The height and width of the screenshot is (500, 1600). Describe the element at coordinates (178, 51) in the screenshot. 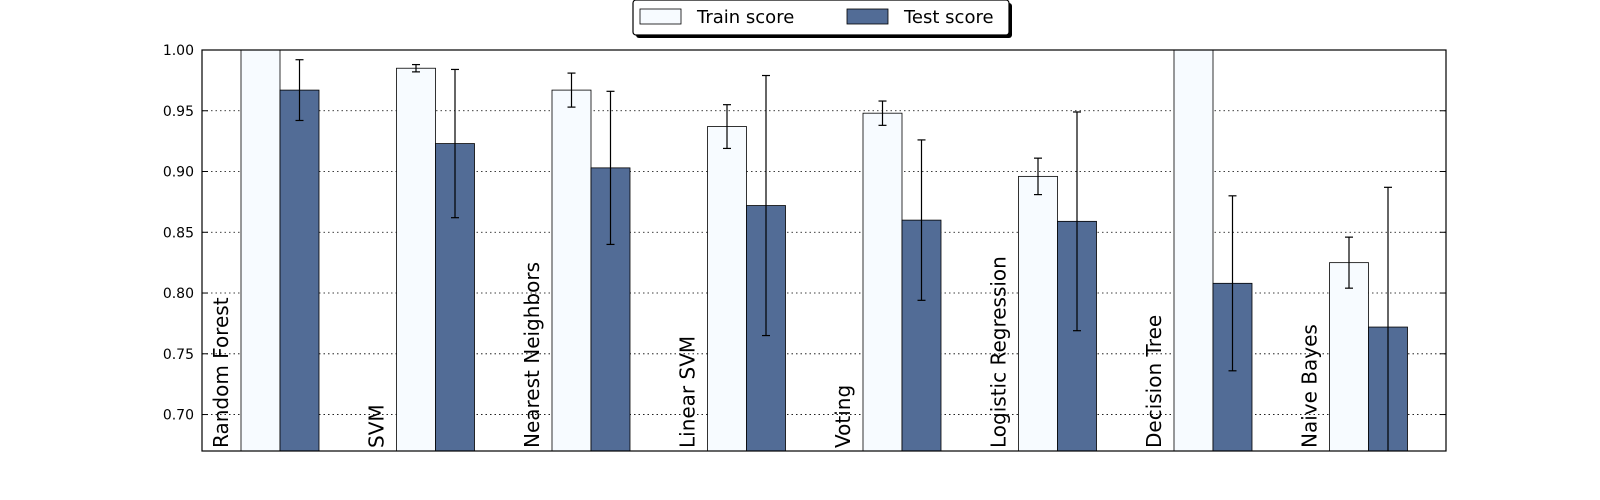

I see `y-tick-label: 1.00` at that location.